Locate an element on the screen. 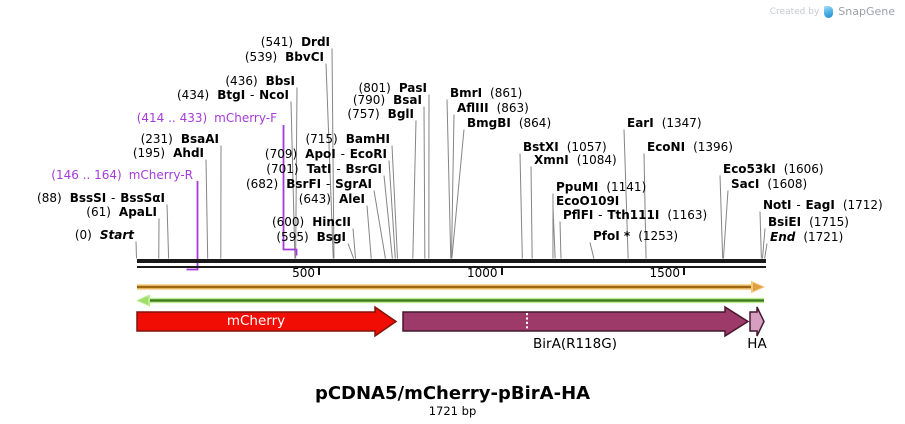 The height and width of the screenshot is (424, 905). primer-label-mcherry-f: (414 .. 433) mCherry-F is located at coordinates (206, 118).